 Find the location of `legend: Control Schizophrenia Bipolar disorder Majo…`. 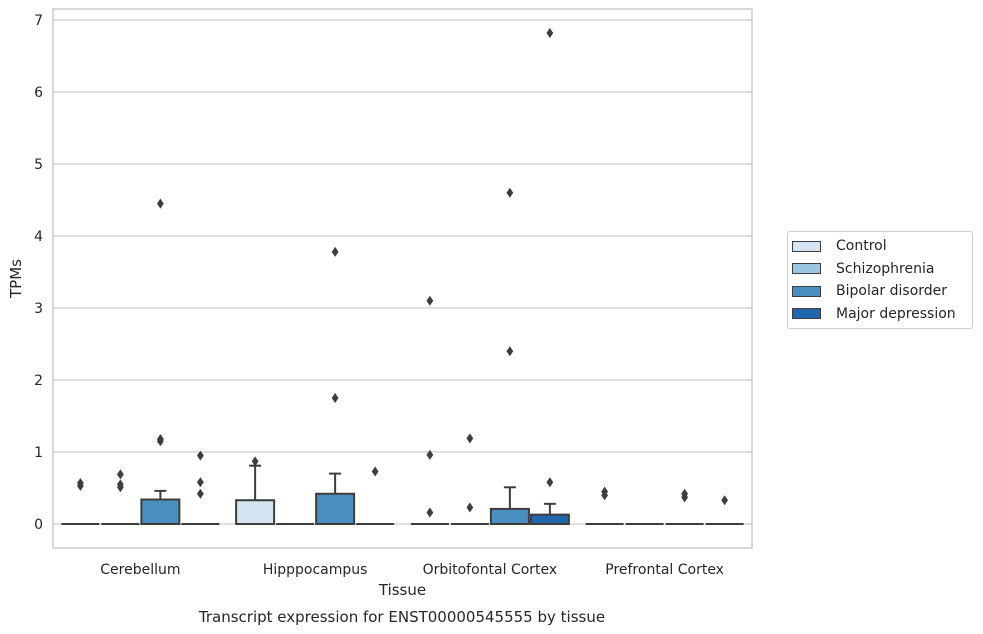

legend: Control Schizophrenia Bipolar disorder Majo… is located at coordinates (880, 280).